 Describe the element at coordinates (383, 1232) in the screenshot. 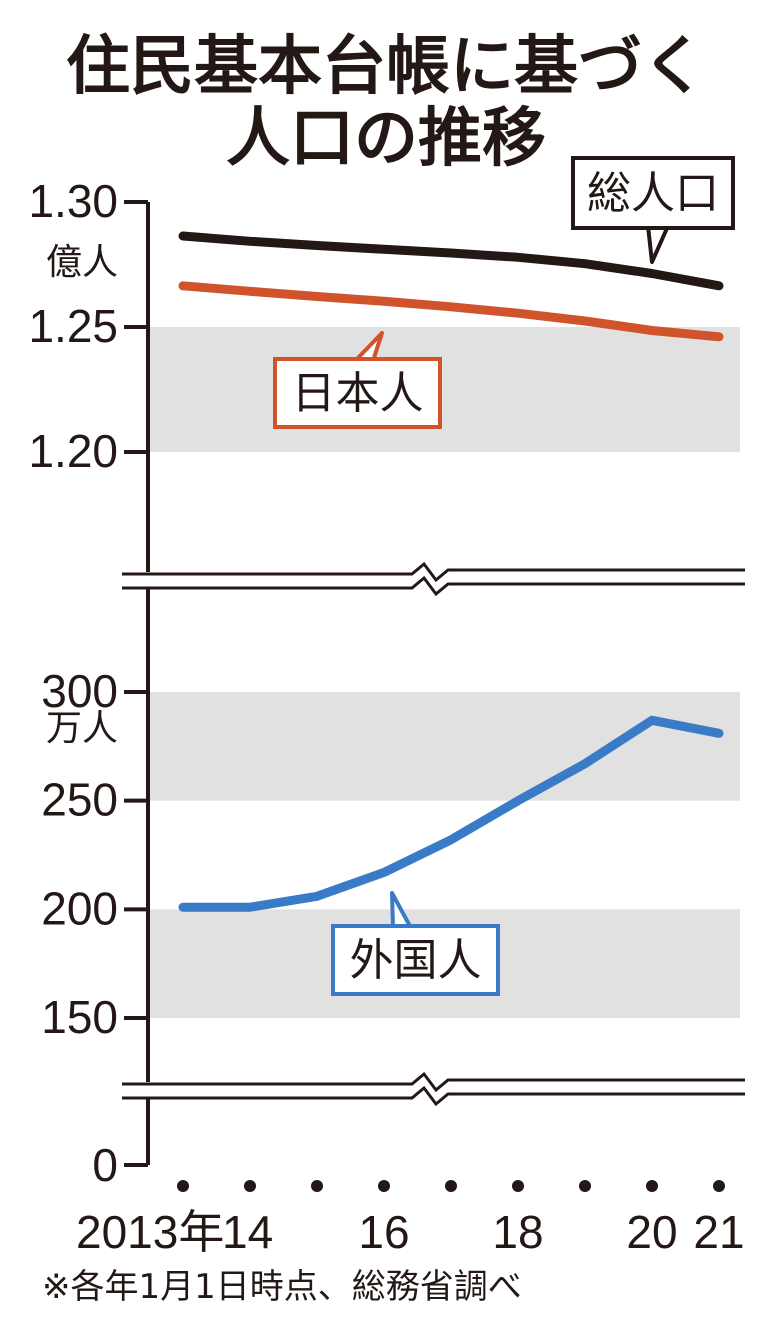

I see `x-label-2016: 16` at that location.